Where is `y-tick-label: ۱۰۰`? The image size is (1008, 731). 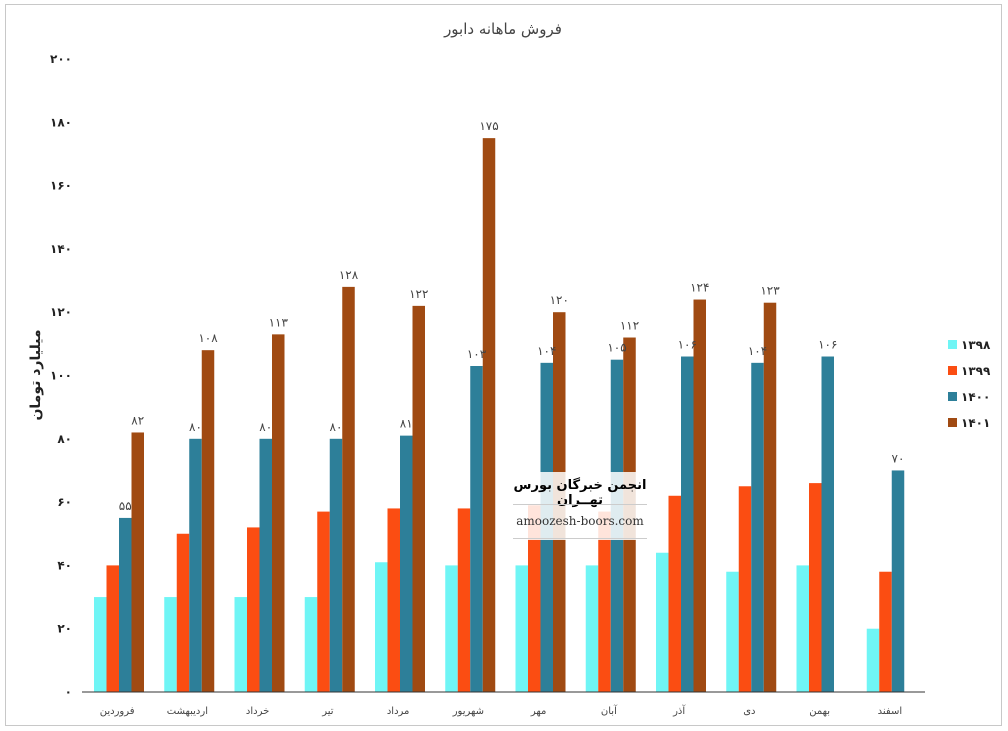
y-tick-label: ۱۰۰ is located at coordinates (61, 376).